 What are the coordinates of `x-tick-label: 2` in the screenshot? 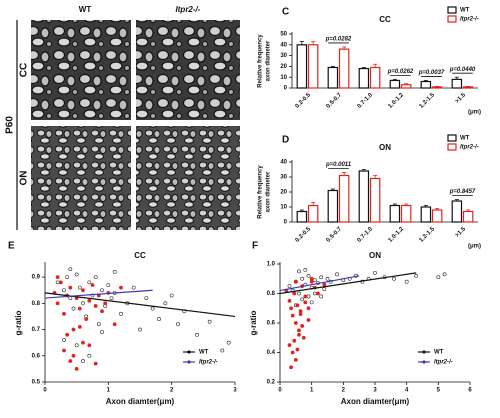 It's located at (344, 391).